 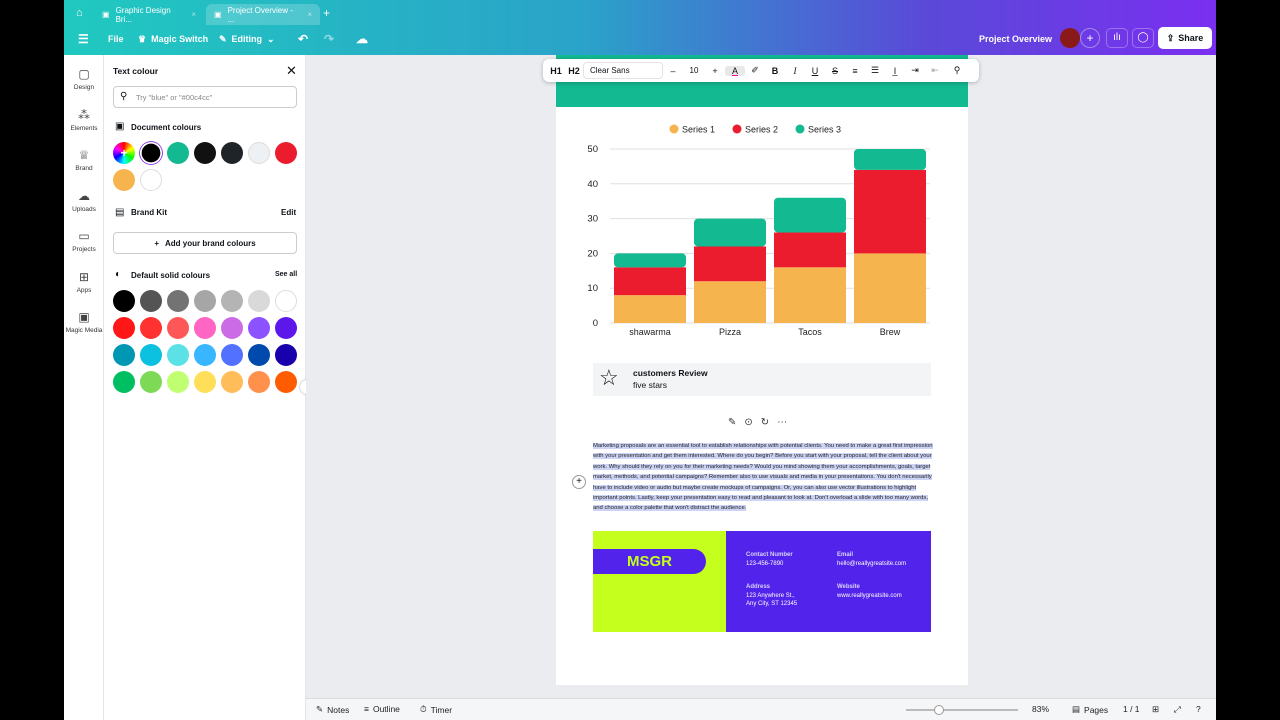 I want to click on cloud-saved-icon: ☁, so click(x=362, y=39).